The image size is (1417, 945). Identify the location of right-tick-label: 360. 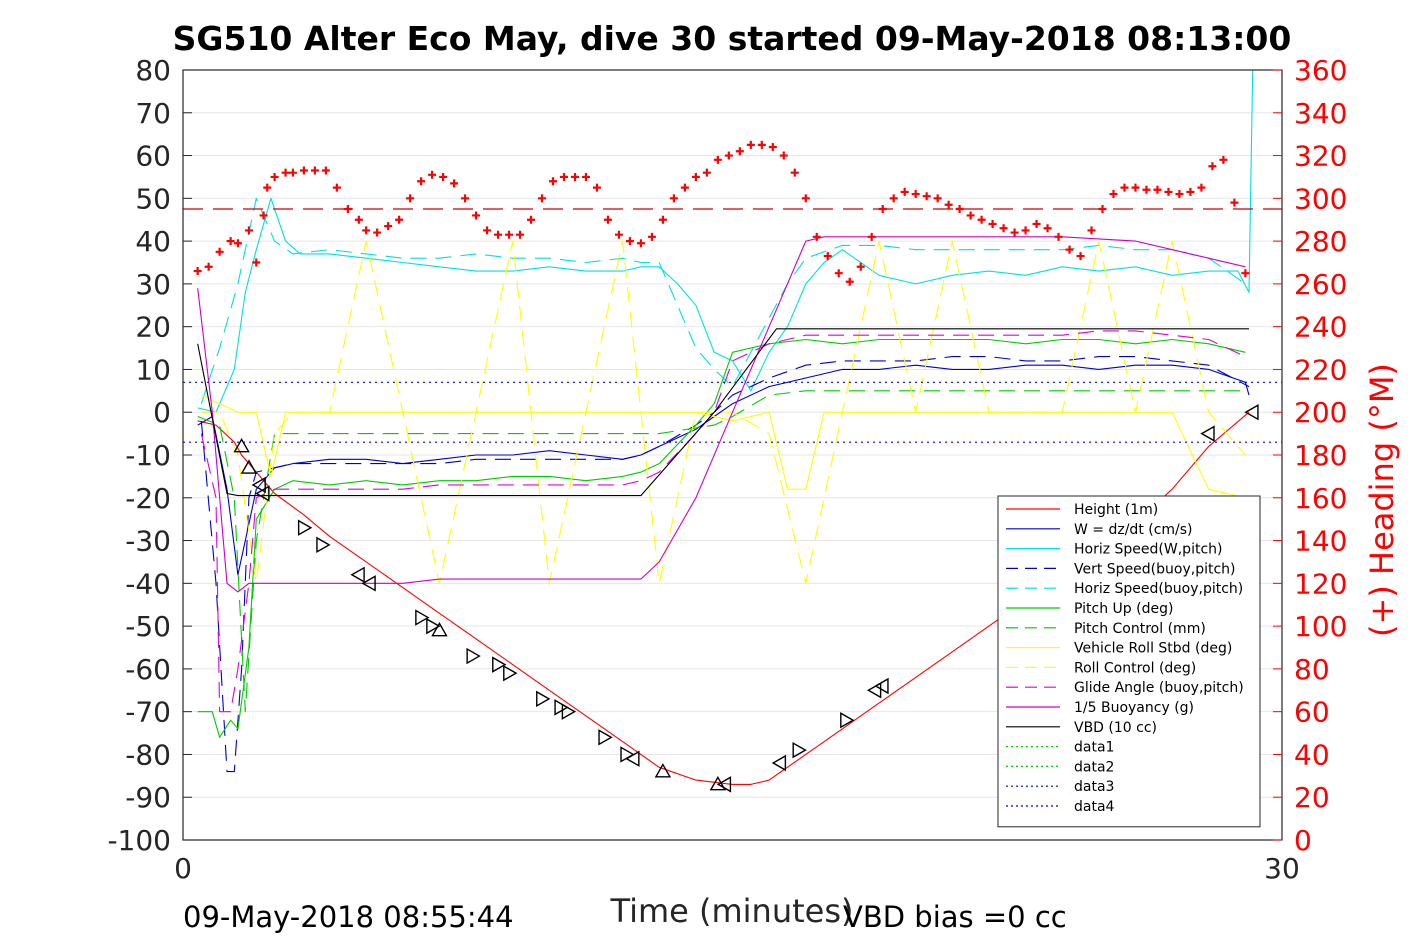
(1320, 70).